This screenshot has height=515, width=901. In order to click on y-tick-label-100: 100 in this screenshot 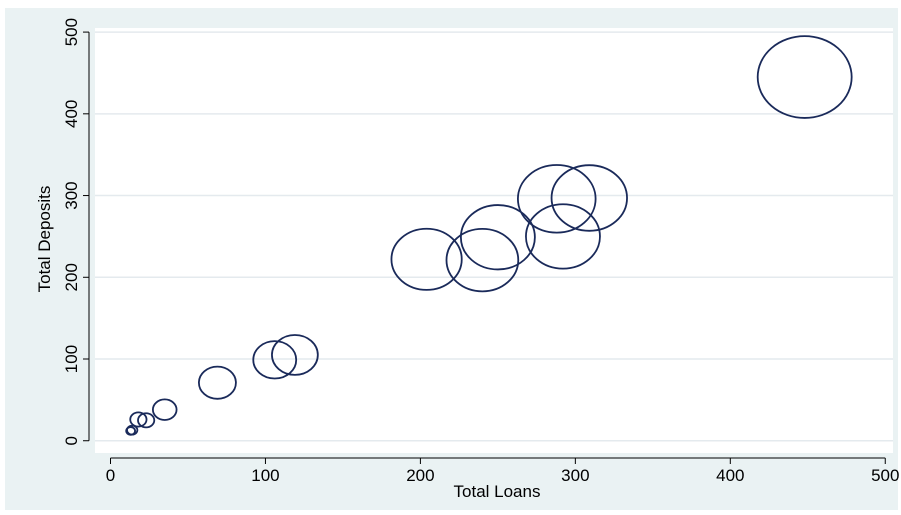, I will do `click(71, 359)`.